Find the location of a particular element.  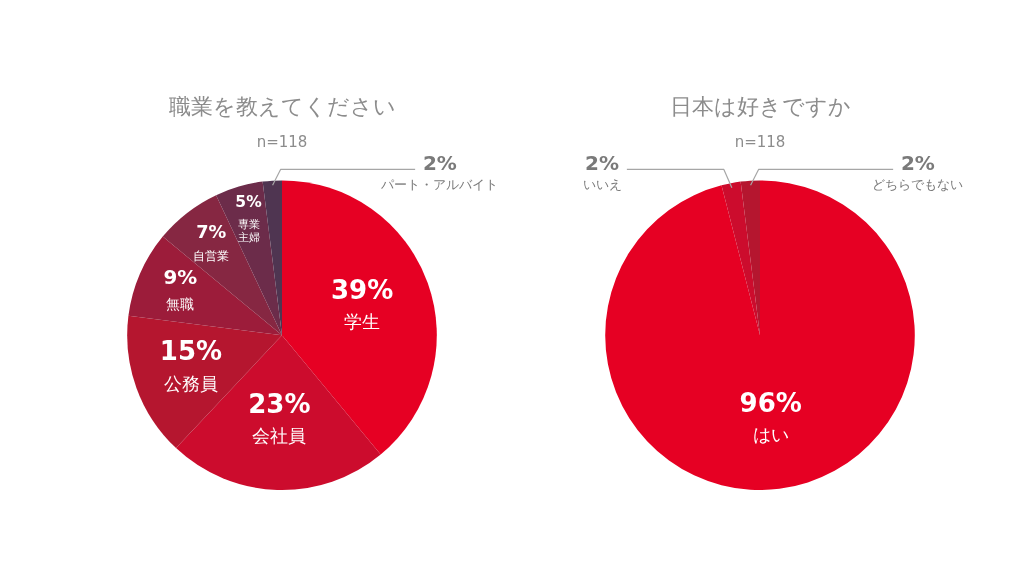

slice-label: パート・アルバイト is located at coordinates (439, 184).